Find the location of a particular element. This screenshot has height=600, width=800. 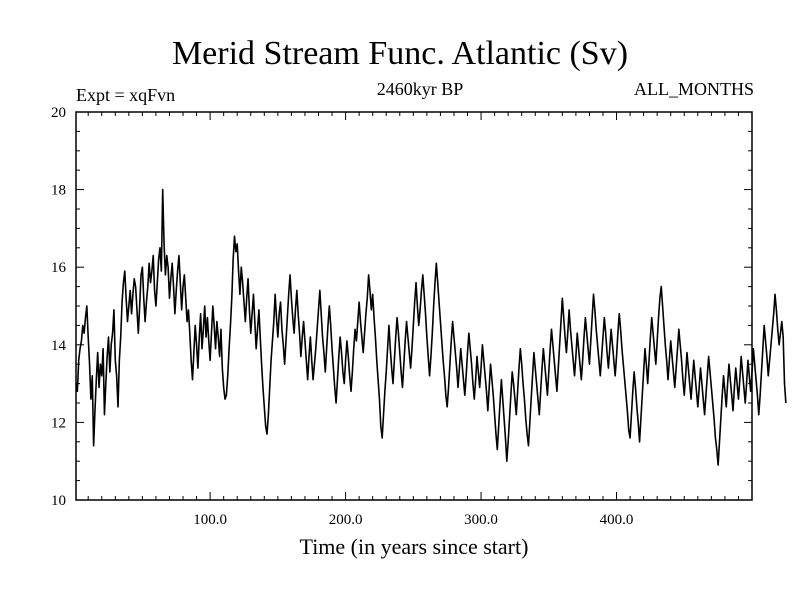

chart-title: Merid Stream Func. Atlantic (Sv) is located at coordinates (400, 53).